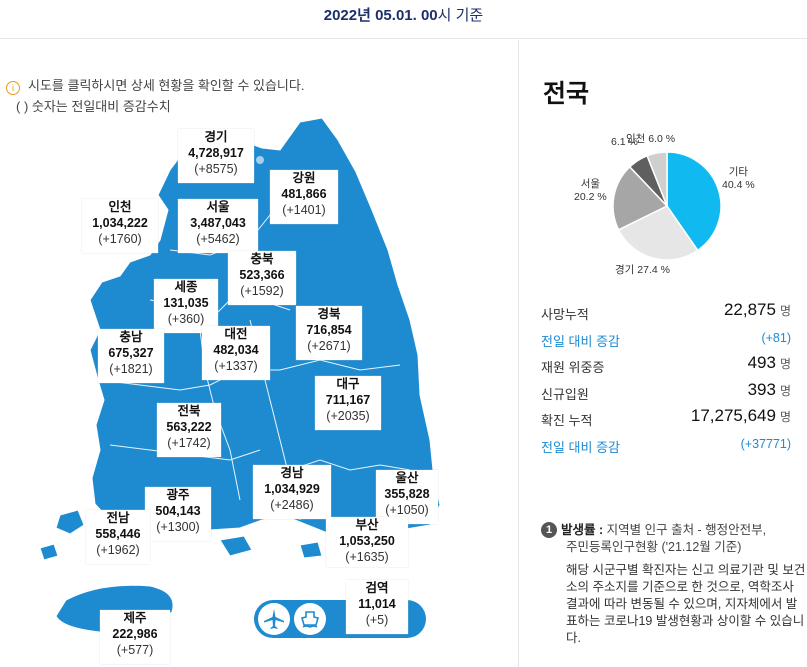  Describe the element at coordinates (776, 337) in the screenshot. I see `stat-value: (+81)` at that location.